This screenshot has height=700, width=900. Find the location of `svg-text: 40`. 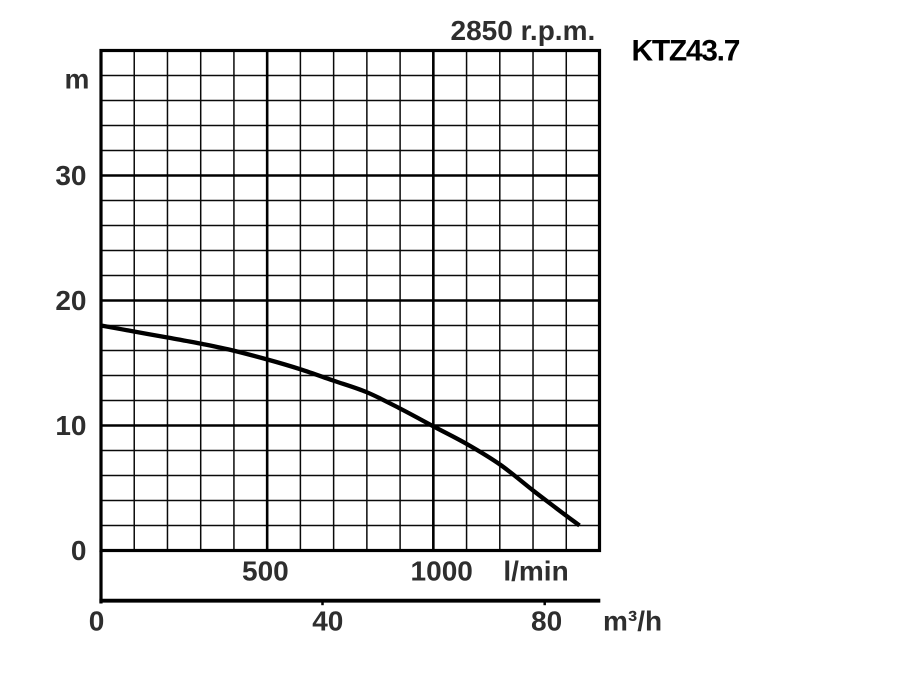

svg-text: 40 is located at coordinates (327, 620).